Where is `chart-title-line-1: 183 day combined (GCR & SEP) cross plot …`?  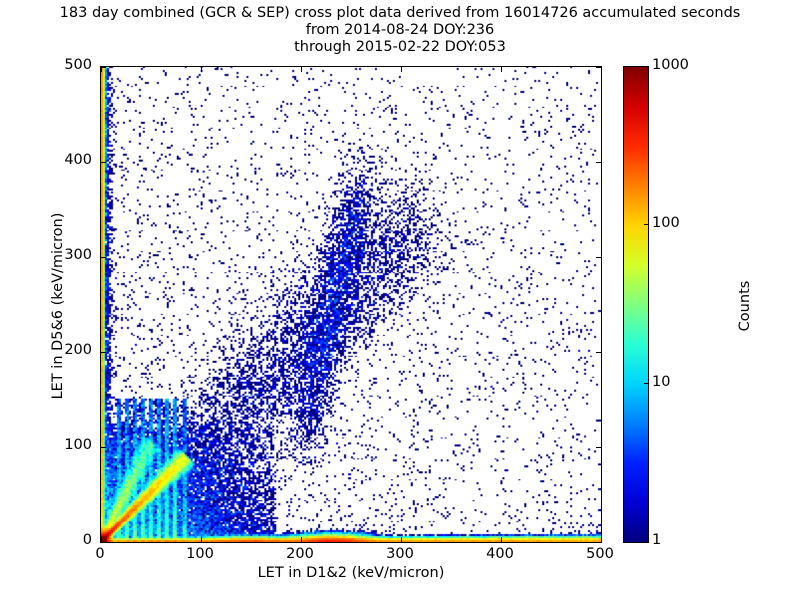
chart-title-line-1: 183 day combined (GCR & SEP) cross plot … is located at coordinates (400, 13).